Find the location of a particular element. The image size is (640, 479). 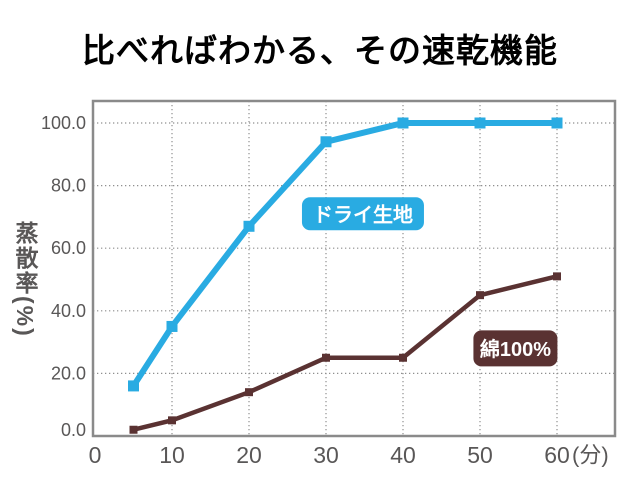

x-tick-label: 50 is located at coordinates (480, 455).